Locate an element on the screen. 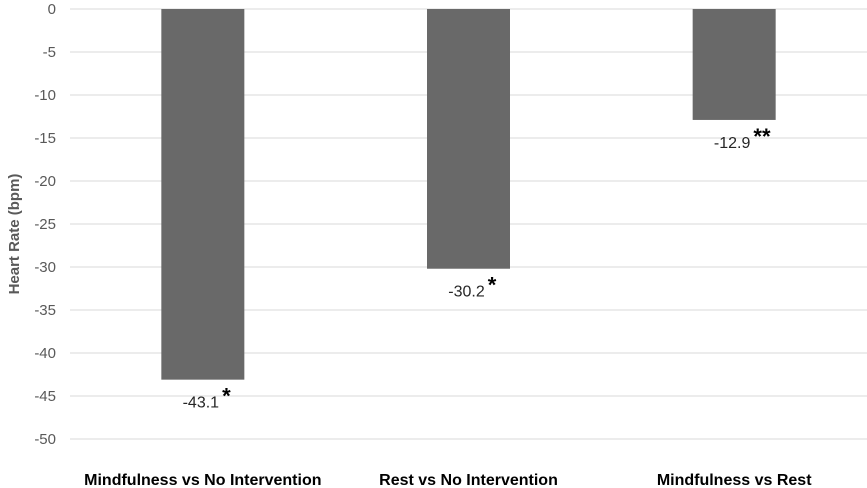  y-tick-label: -35 is located at coordinates (45, 310).